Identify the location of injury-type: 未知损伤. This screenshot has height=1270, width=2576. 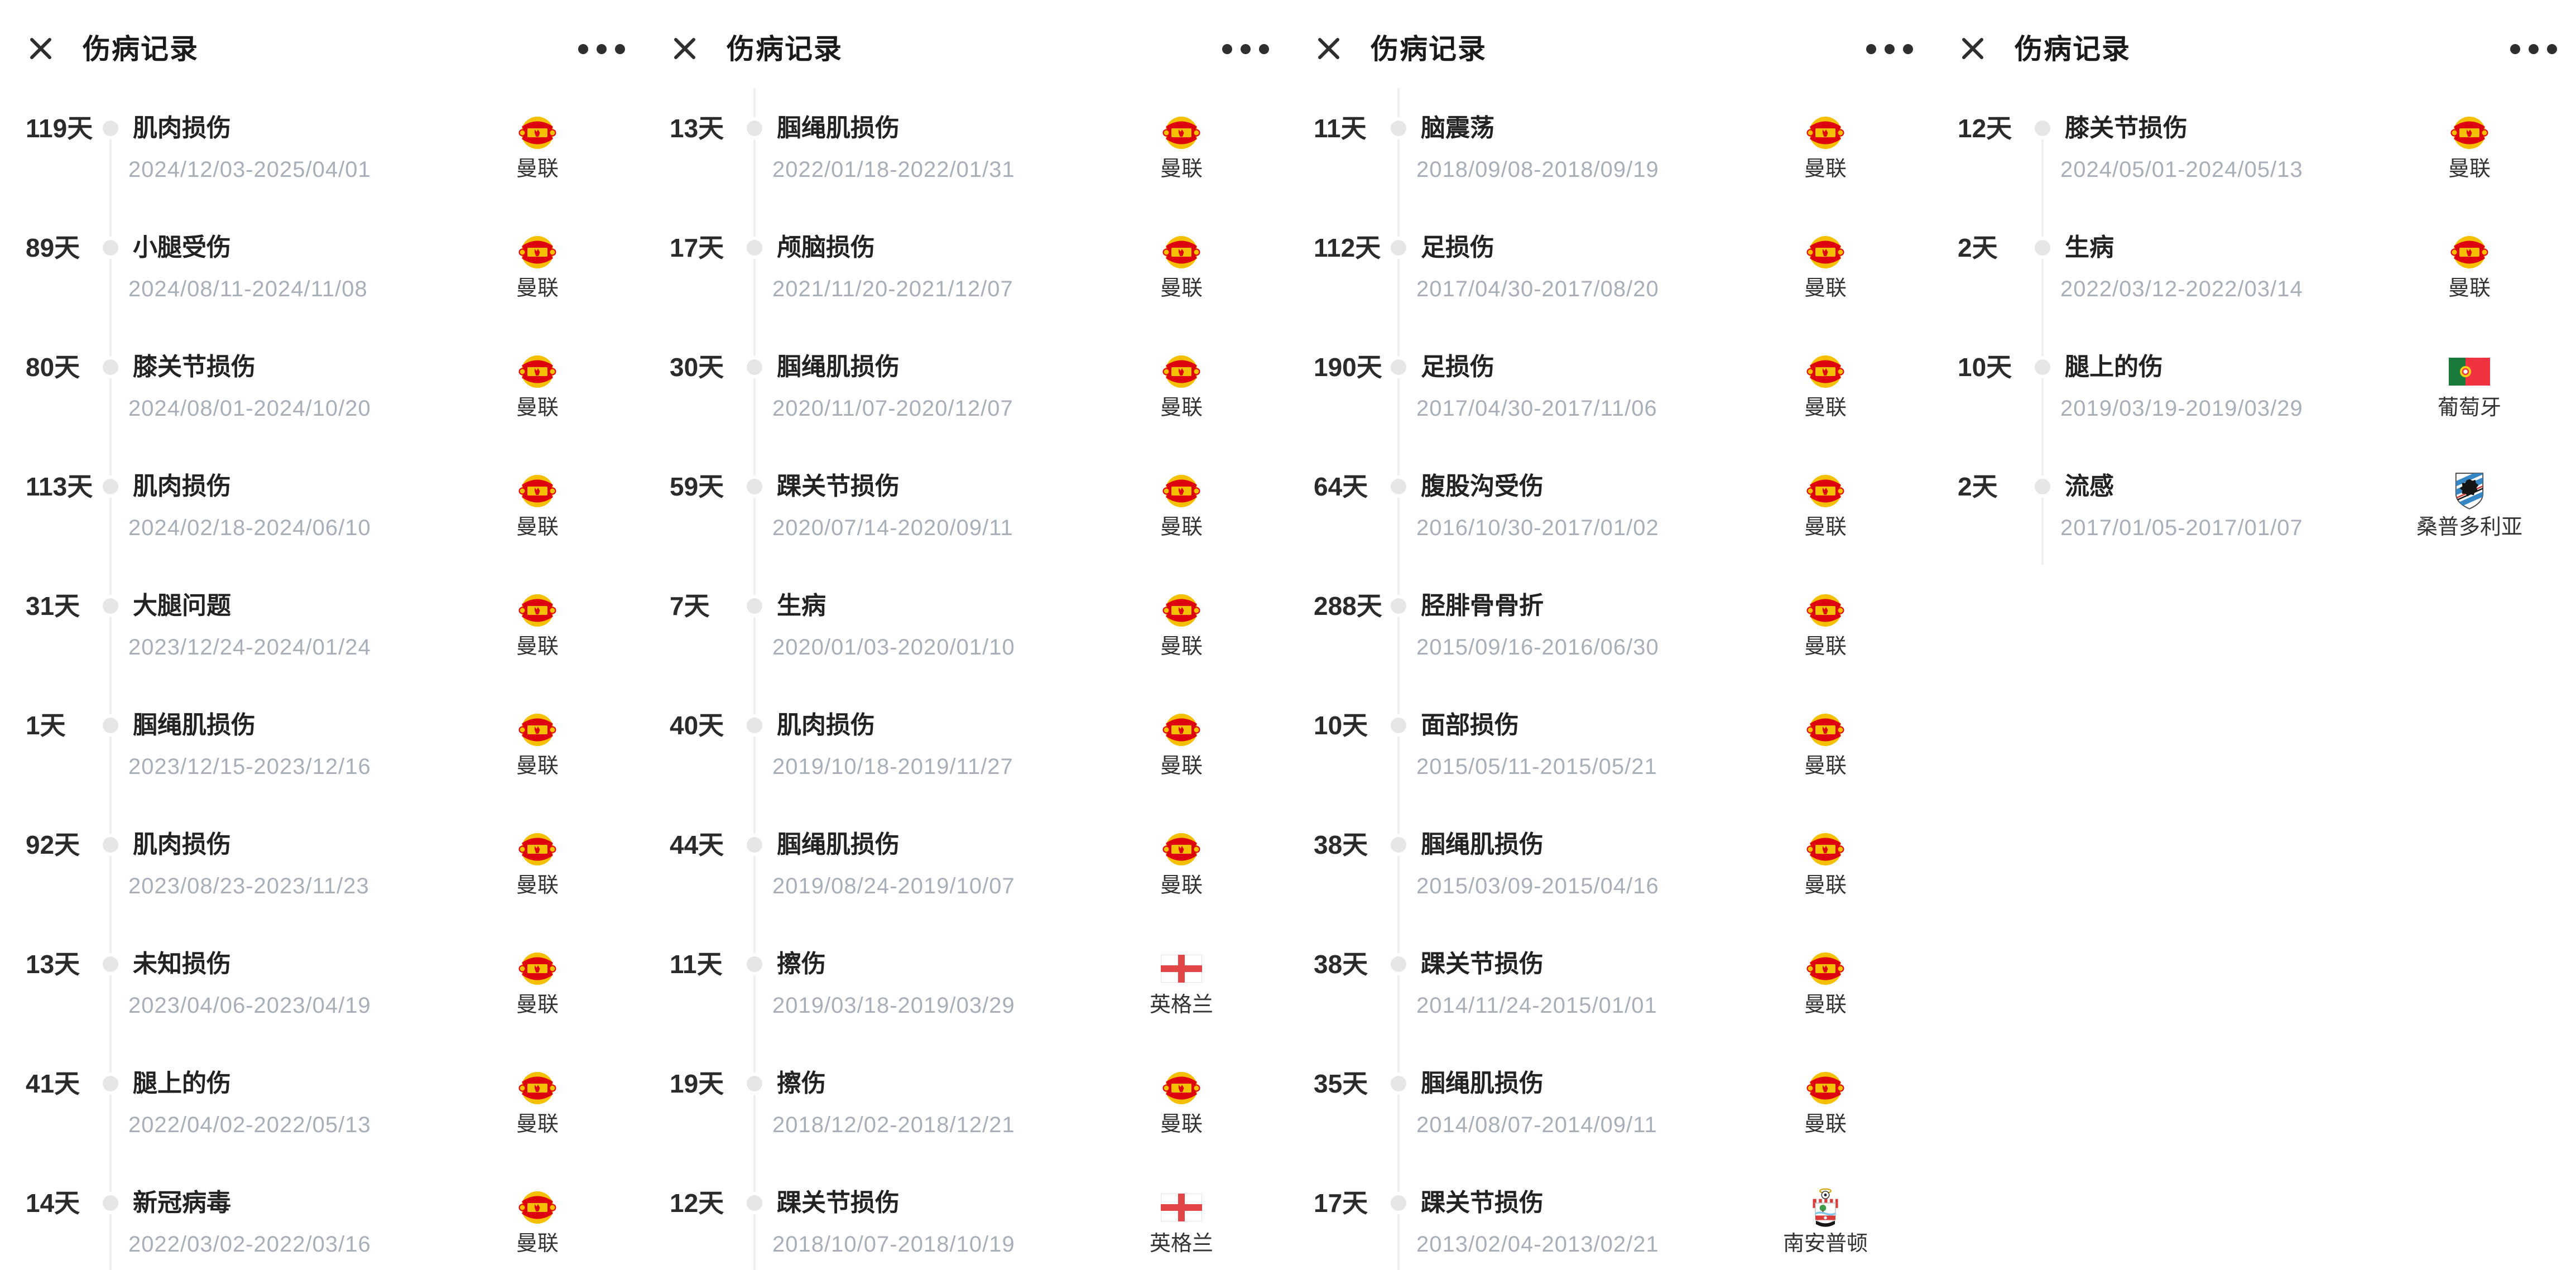
(182, 964).